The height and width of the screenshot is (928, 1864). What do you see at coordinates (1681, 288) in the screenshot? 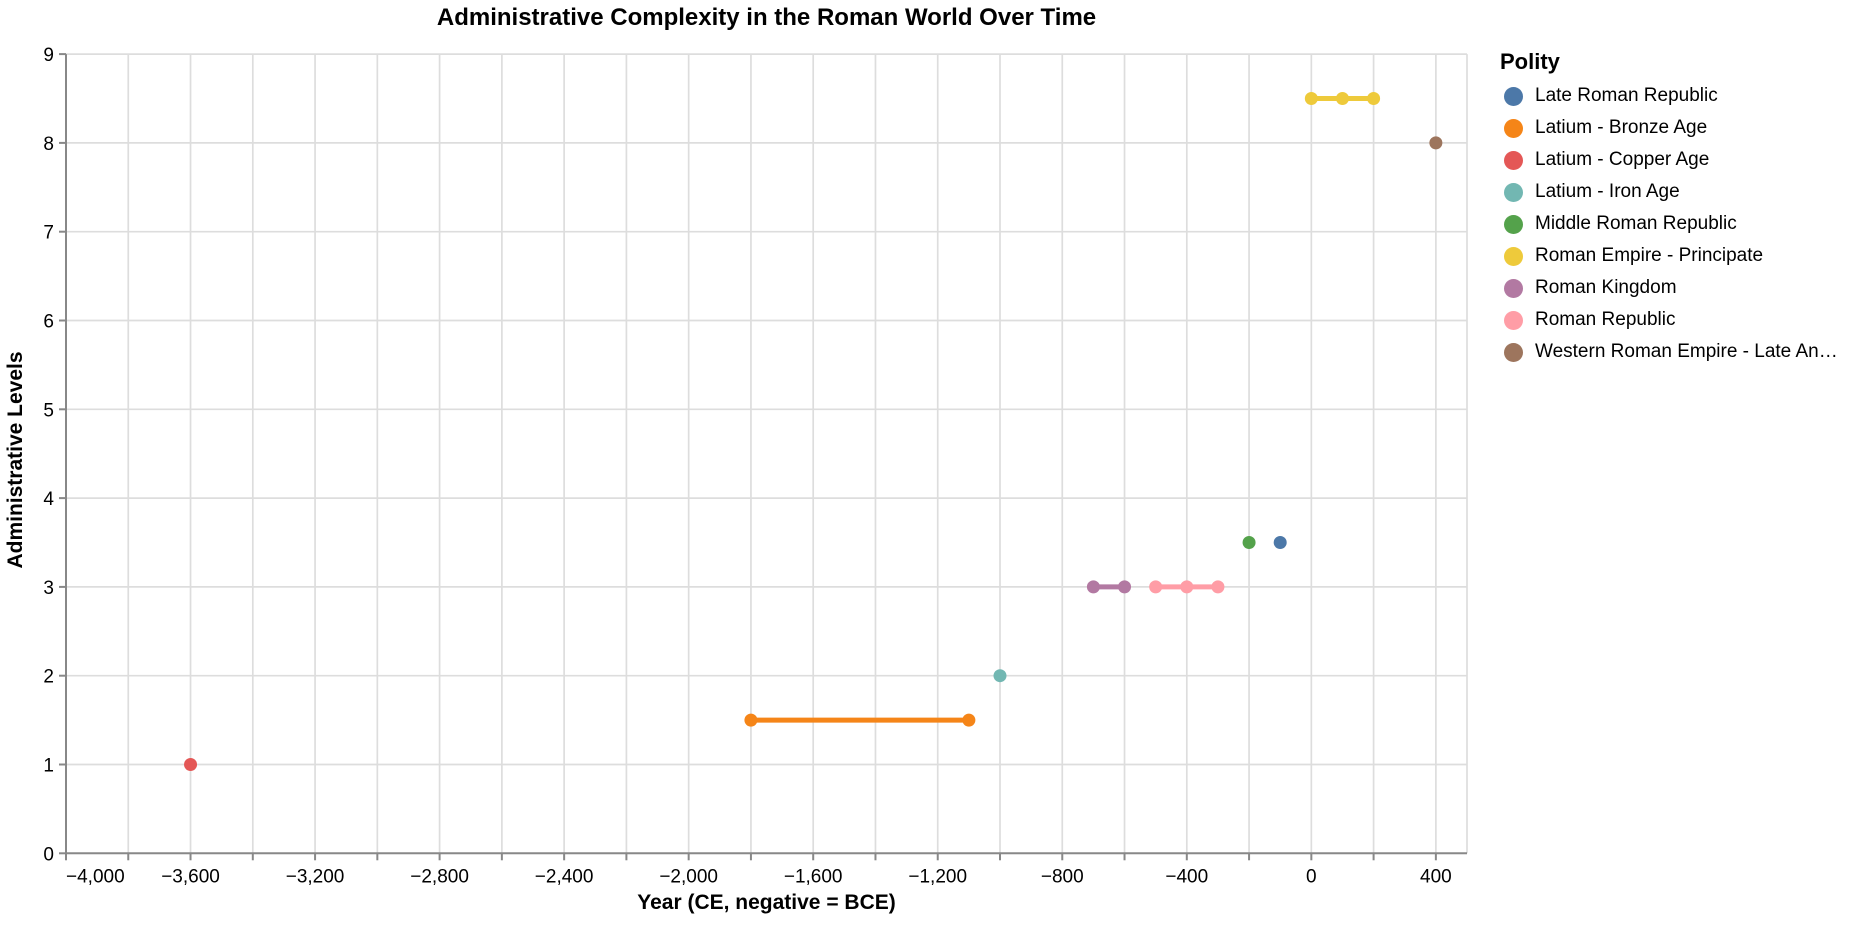
I see `legend-item: Roman Kingdom` at bounding box center [1681, 288].